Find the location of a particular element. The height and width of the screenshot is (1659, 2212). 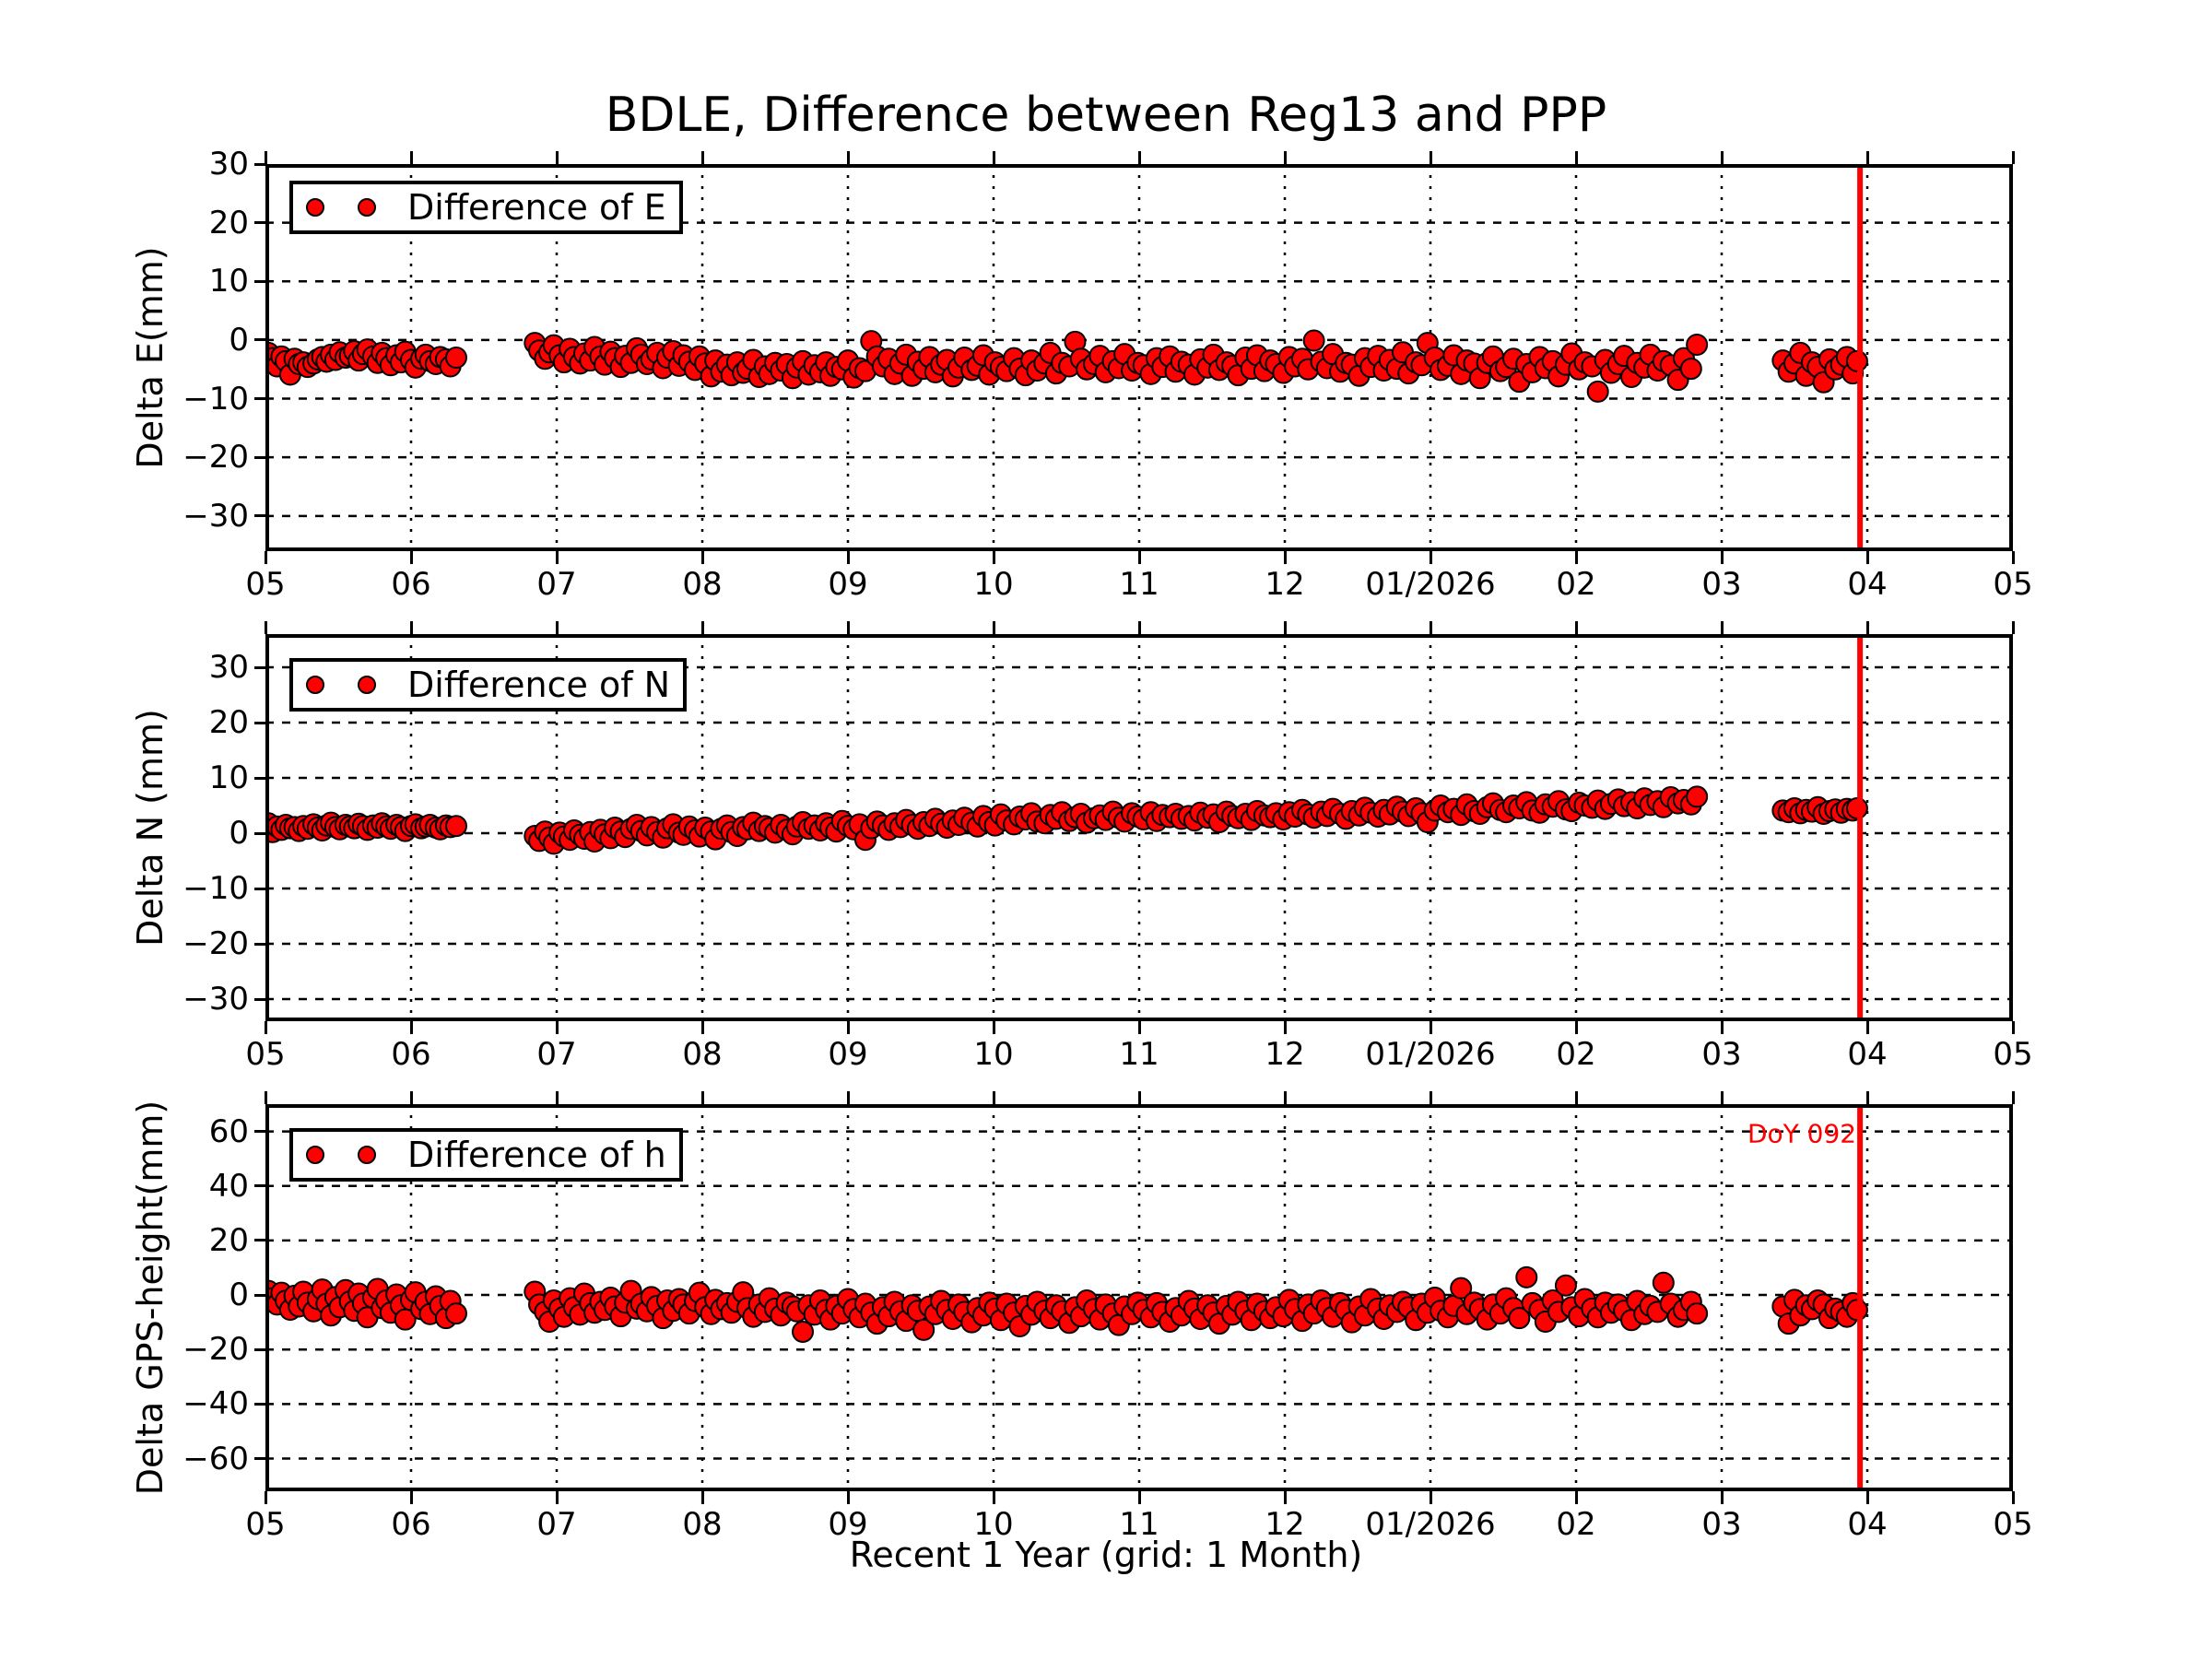

doy-annotation: DoY 092 is located at coordinates (1802, 1133).